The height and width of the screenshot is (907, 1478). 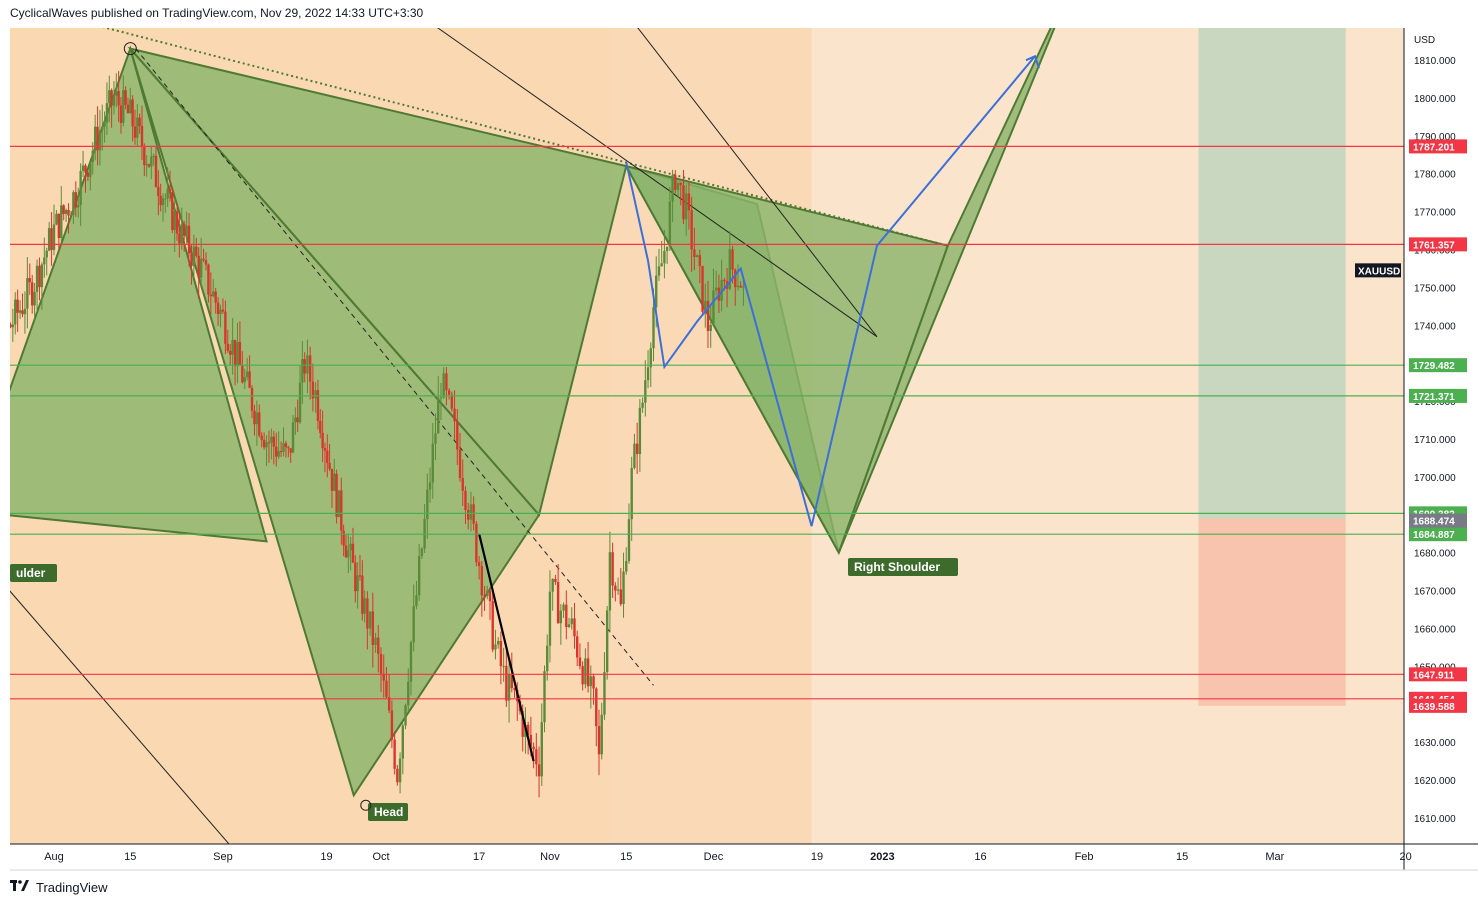 What do you see at coordinates (1378, 270) in the screenshot?
I see `symbol-tag-bg` at bounding box center [1378, 270].